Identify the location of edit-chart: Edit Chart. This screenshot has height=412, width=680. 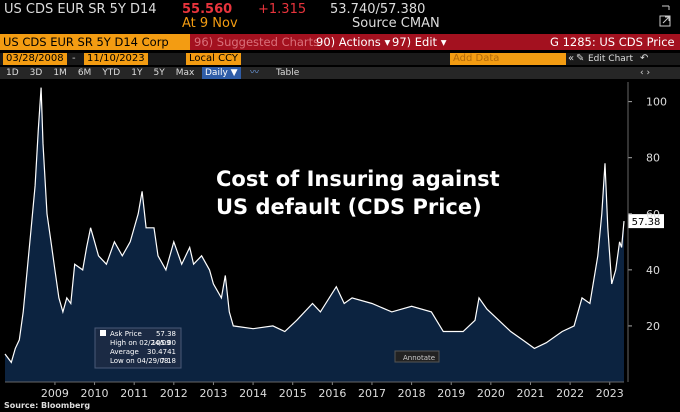
(611, 59).